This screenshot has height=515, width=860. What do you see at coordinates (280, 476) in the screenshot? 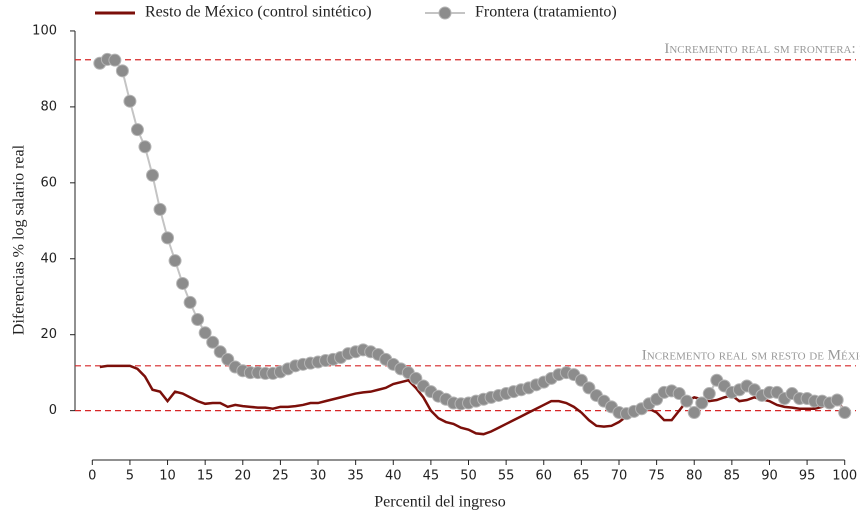
I see `x-tick-label: 25` at bounding box center [280, 476].